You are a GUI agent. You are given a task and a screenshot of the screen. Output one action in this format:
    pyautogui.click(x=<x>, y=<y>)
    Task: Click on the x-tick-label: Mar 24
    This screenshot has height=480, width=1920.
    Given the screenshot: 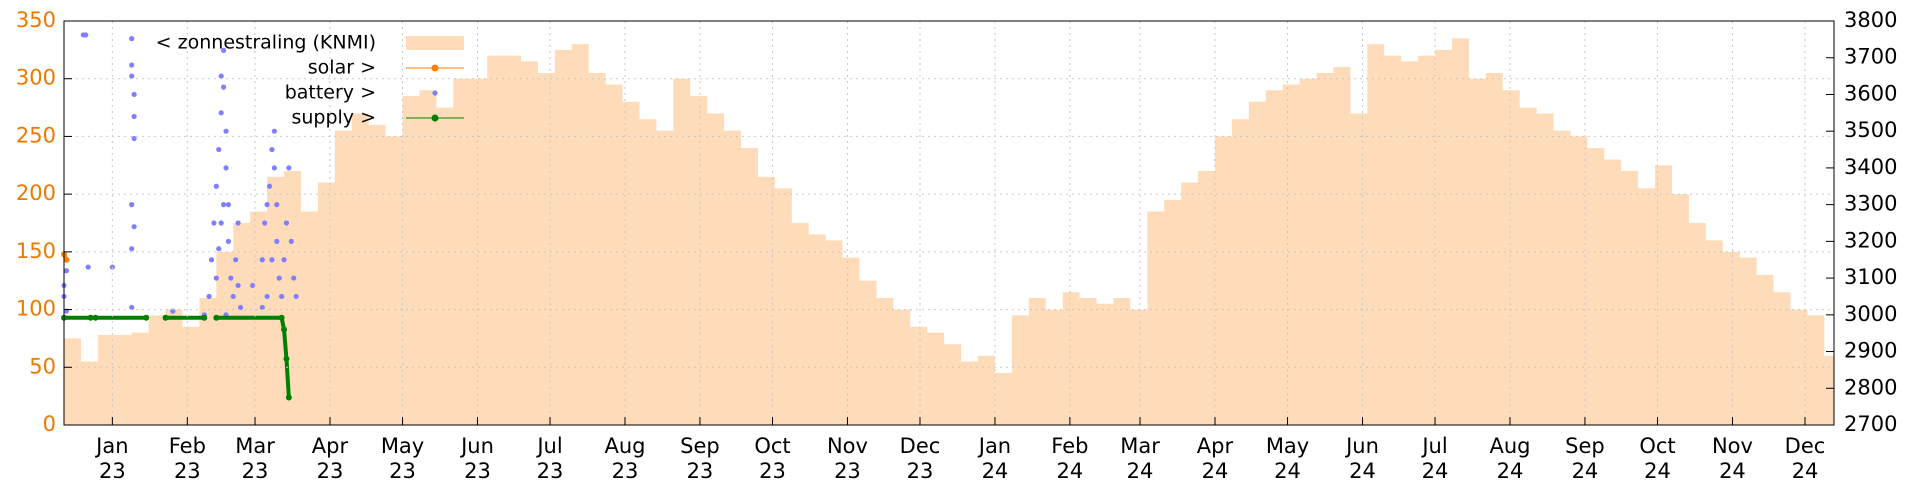 What is the action you would take?
    pyautogui.click(x=1140, y=457)
    